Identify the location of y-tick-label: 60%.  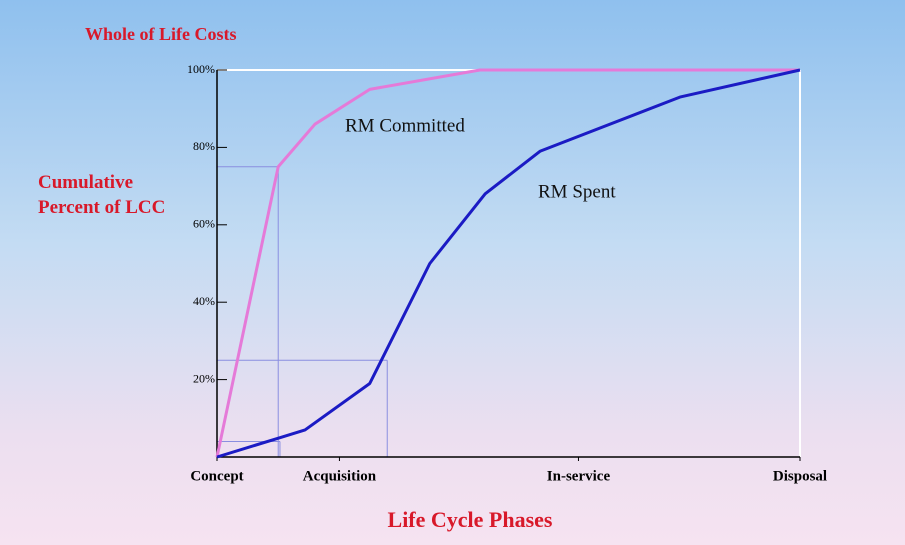
(204, 224).